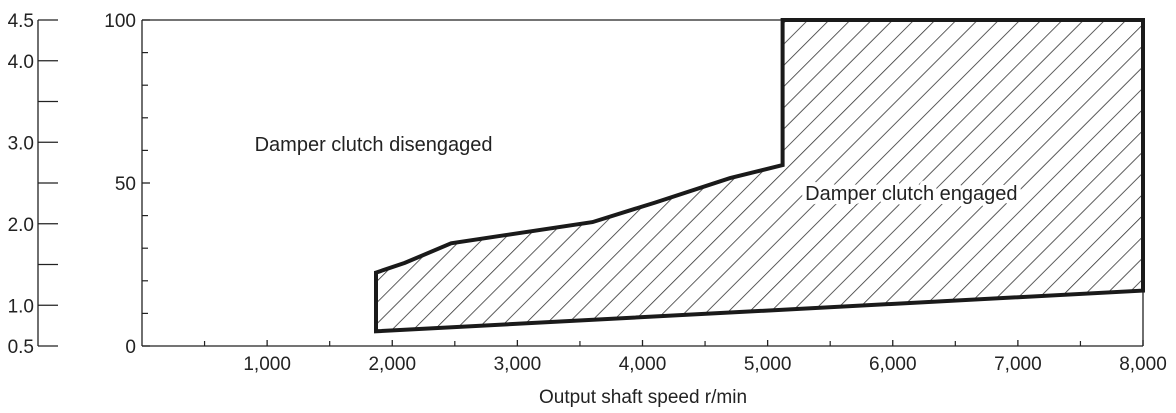 The height and width of the screenshot is (413, 1176). Describe the element at coordinates (125, 184) in the screenshot. I see `y-tick-label-50: 50` at that location.